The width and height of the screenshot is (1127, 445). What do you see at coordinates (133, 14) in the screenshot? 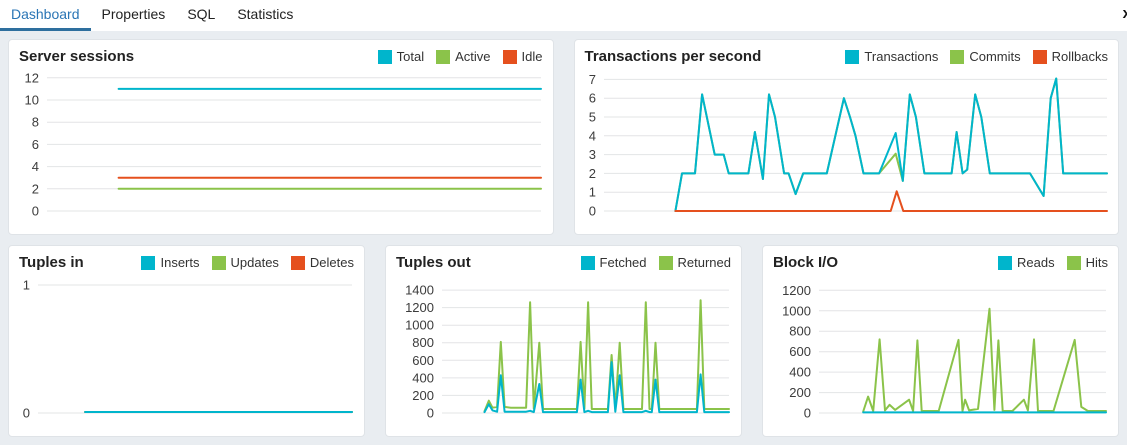
I see `tab-properties: Properties` at bounding box center [133, 14].